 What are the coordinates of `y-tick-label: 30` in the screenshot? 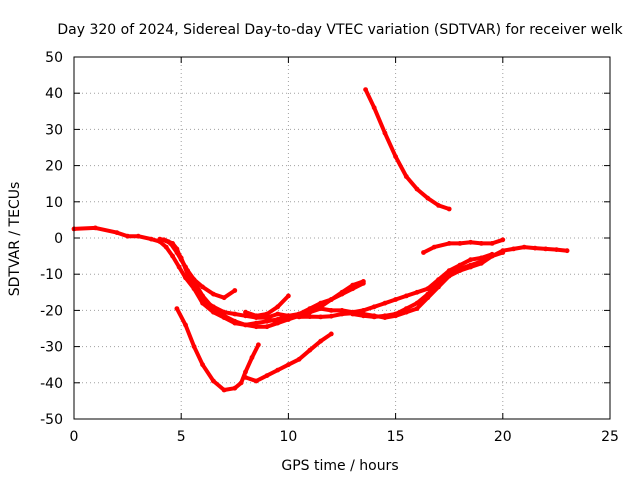 It's located at (54, 130).